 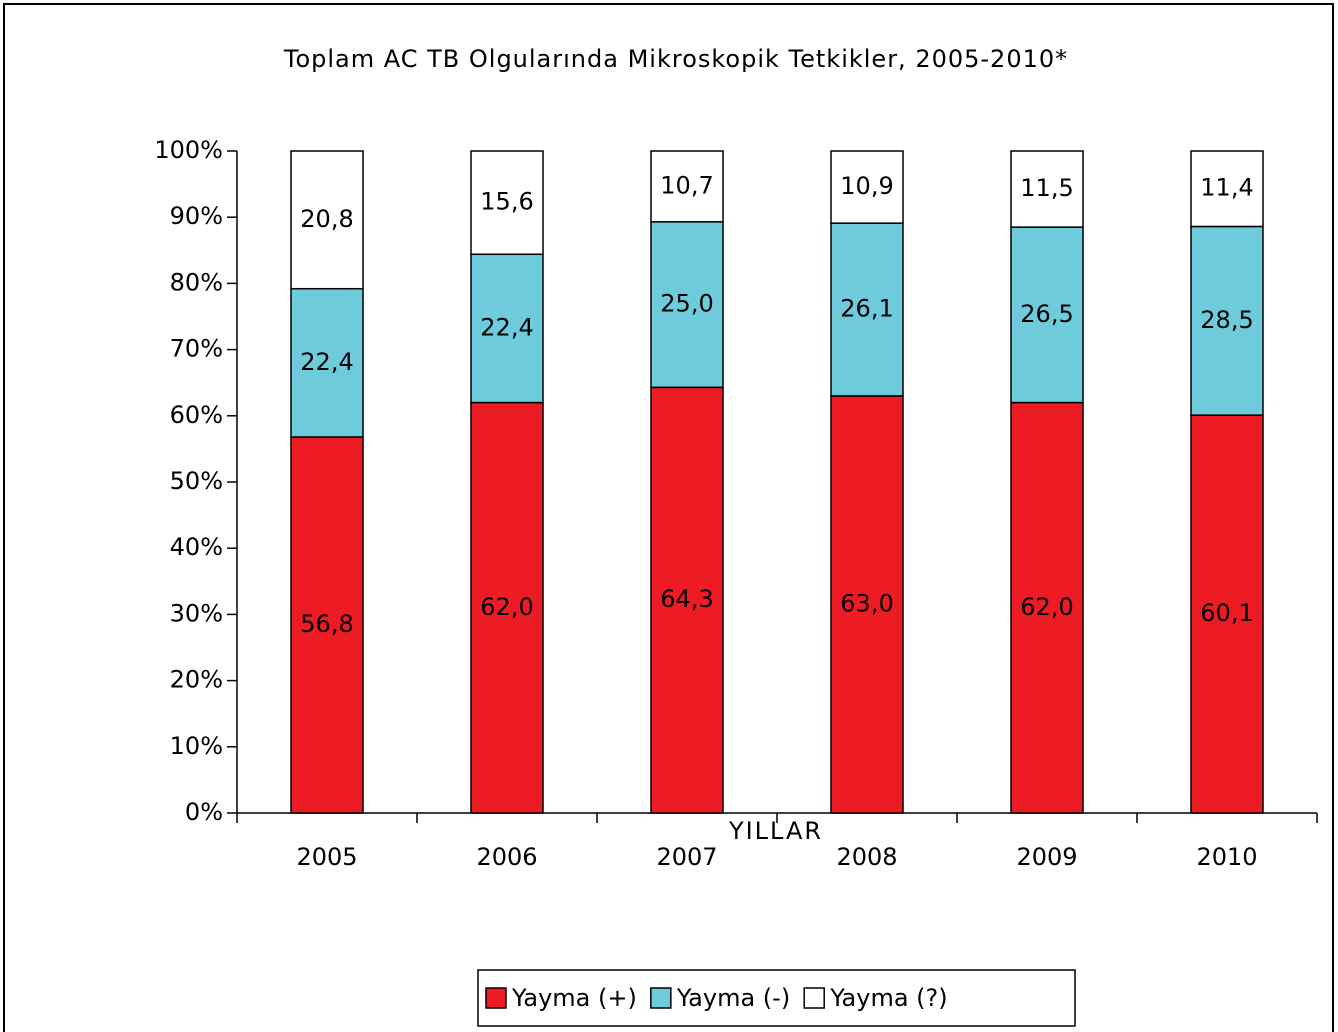 What do you see at coordinates (196, 547) in the screenshot?
I see `y-tick-label: 40%` at bounding box center [196, 547].